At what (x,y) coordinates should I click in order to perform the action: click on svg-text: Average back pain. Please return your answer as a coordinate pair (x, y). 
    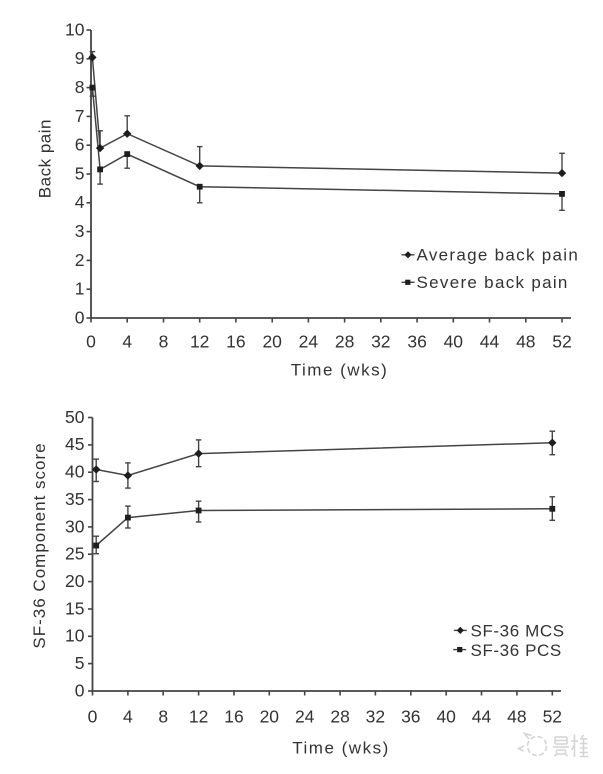
    Looking at the image, I should click on (498, 255).